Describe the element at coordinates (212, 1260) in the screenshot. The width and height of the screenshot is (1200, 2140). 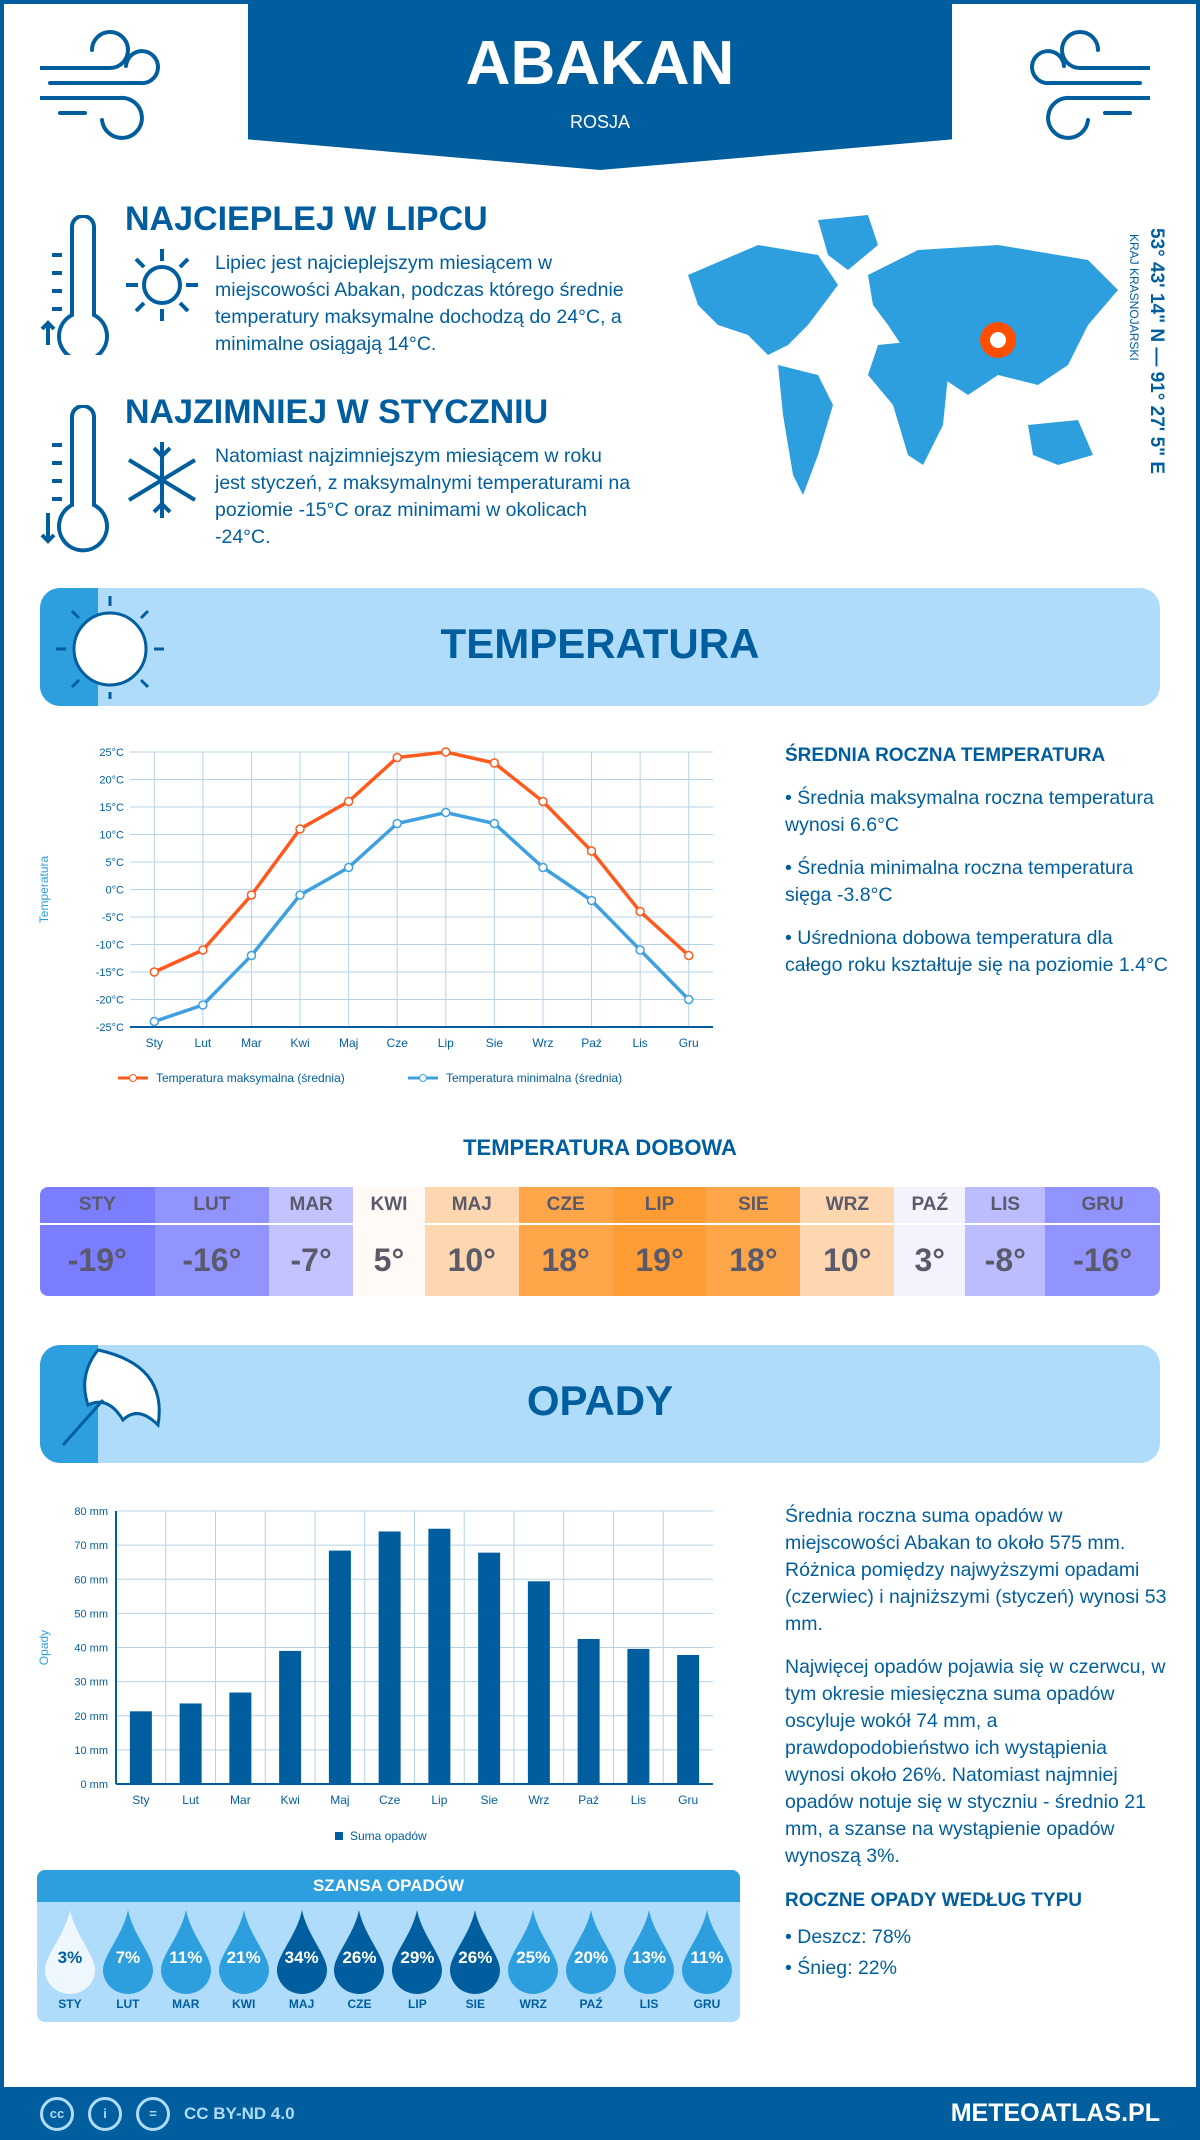
I see `daily-value: -16°` at that location.